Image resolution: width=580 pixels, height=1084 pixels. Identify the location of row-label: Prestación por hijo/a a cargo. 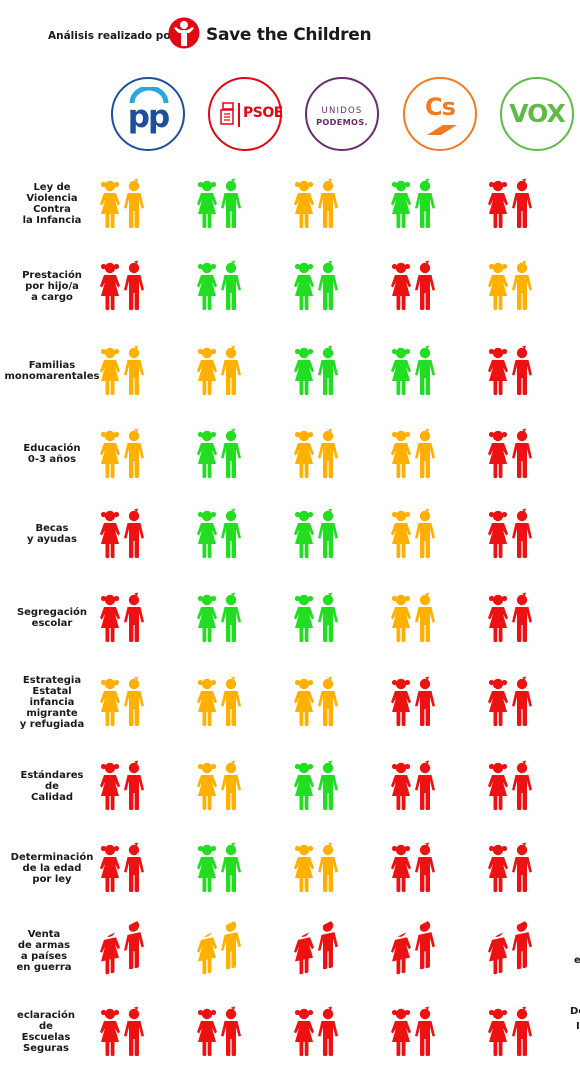
(52, 286).